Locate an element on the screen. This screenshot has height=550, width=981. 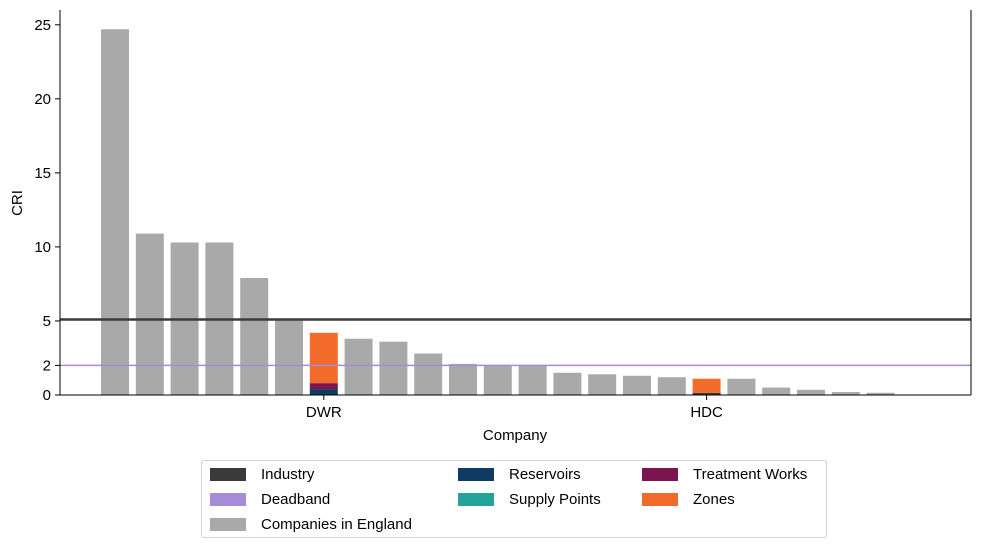
y-tick-label: 25 is located at coordinates (42, 25).